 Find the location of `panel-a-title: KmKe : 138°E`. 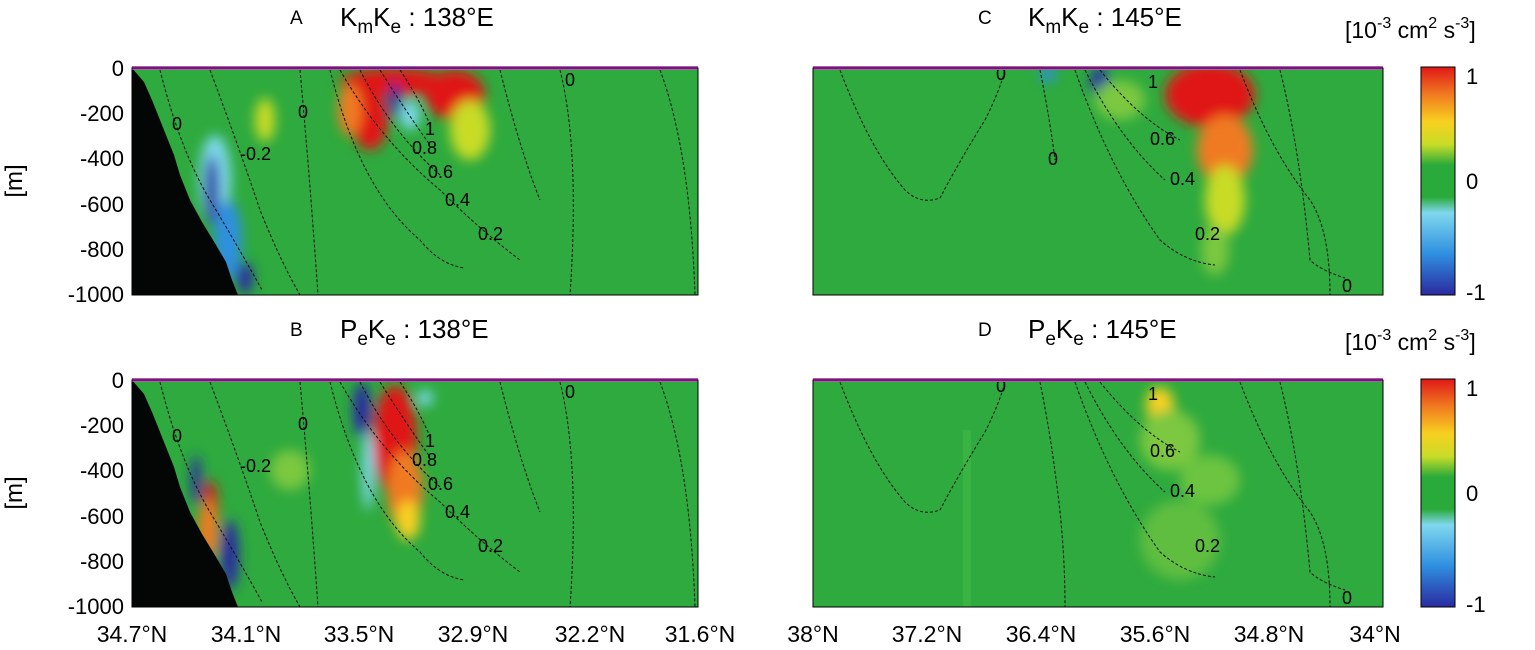

panel-a-title: KmKe : 138°E is located at coordinates (417, 20).